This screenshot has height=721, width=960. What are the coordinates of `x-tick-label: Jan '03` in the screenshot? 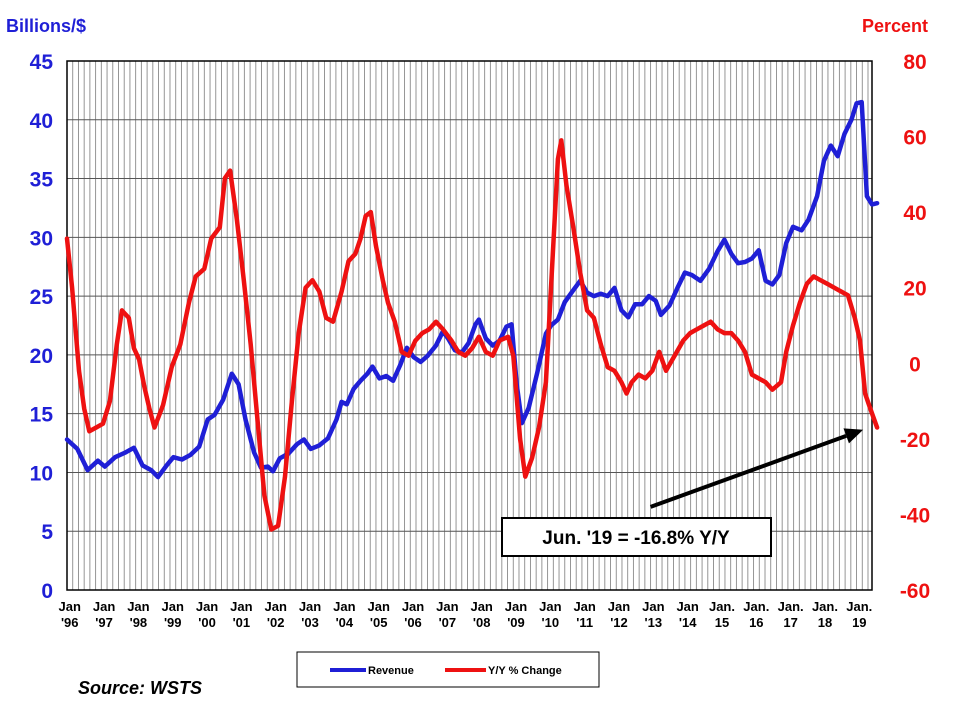 It's located at (310, 614).